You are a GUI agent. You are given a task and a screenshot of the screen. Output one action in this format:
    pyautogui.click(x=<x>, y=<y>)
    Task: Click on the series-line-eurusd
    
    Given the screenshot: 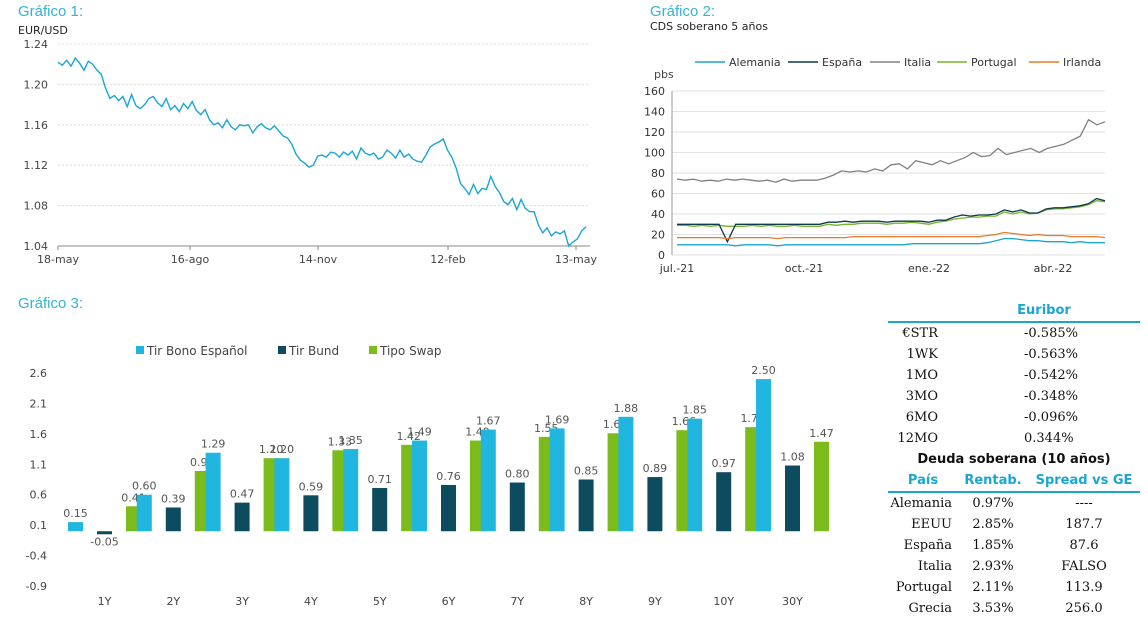 What is the action you would take?
    pyautogui.click(x=322, y=152)
    